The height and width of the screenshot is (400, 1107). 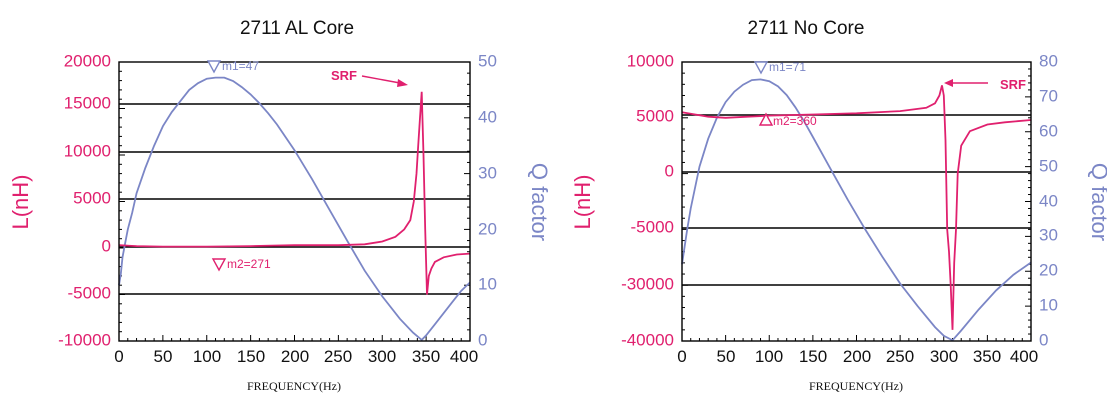 I want to click on marker-label: m1=47, so click(x=240, y=66).